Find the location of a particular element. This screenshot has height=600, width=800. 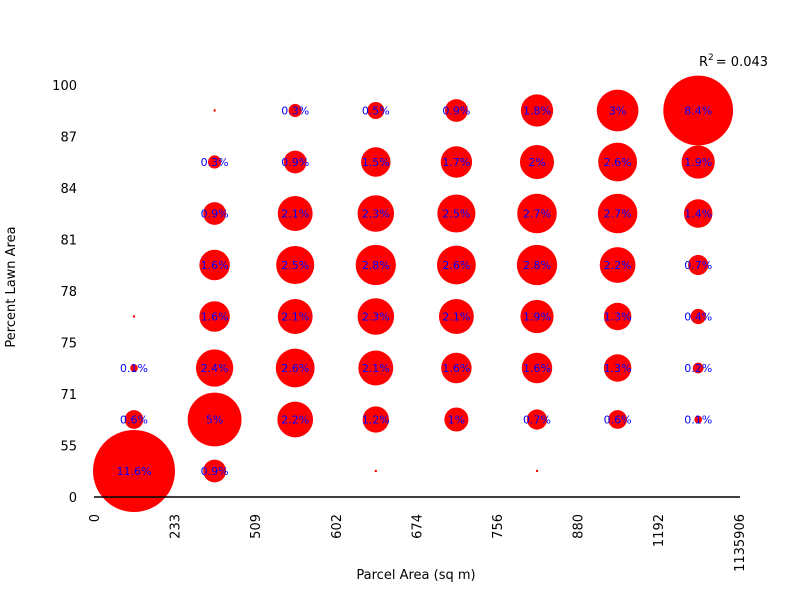

percent-label: 2.2% is located at coordinates (618, 265).